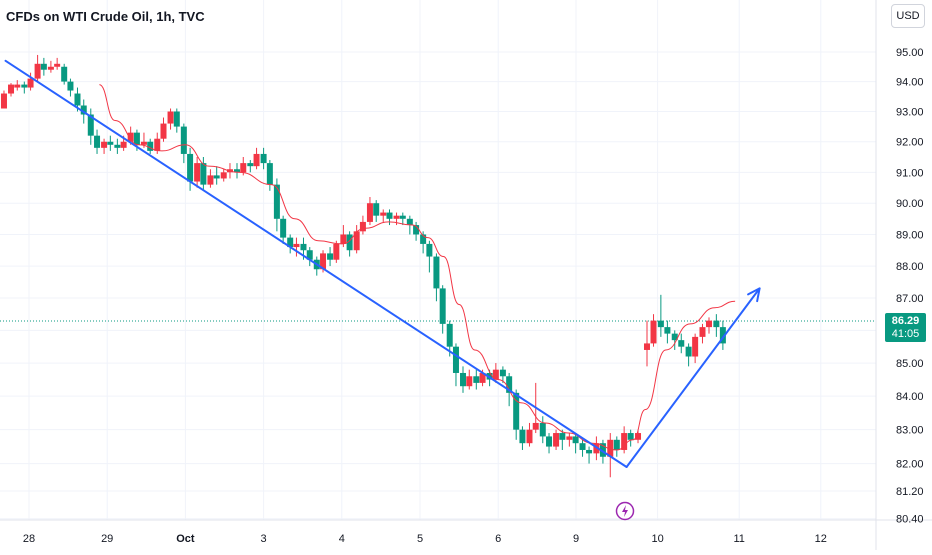 The image size is (932, 555). Describe the element at coordinates (910, 204) in the screenshot. I see `price-tick-label: 90.00` at that location.